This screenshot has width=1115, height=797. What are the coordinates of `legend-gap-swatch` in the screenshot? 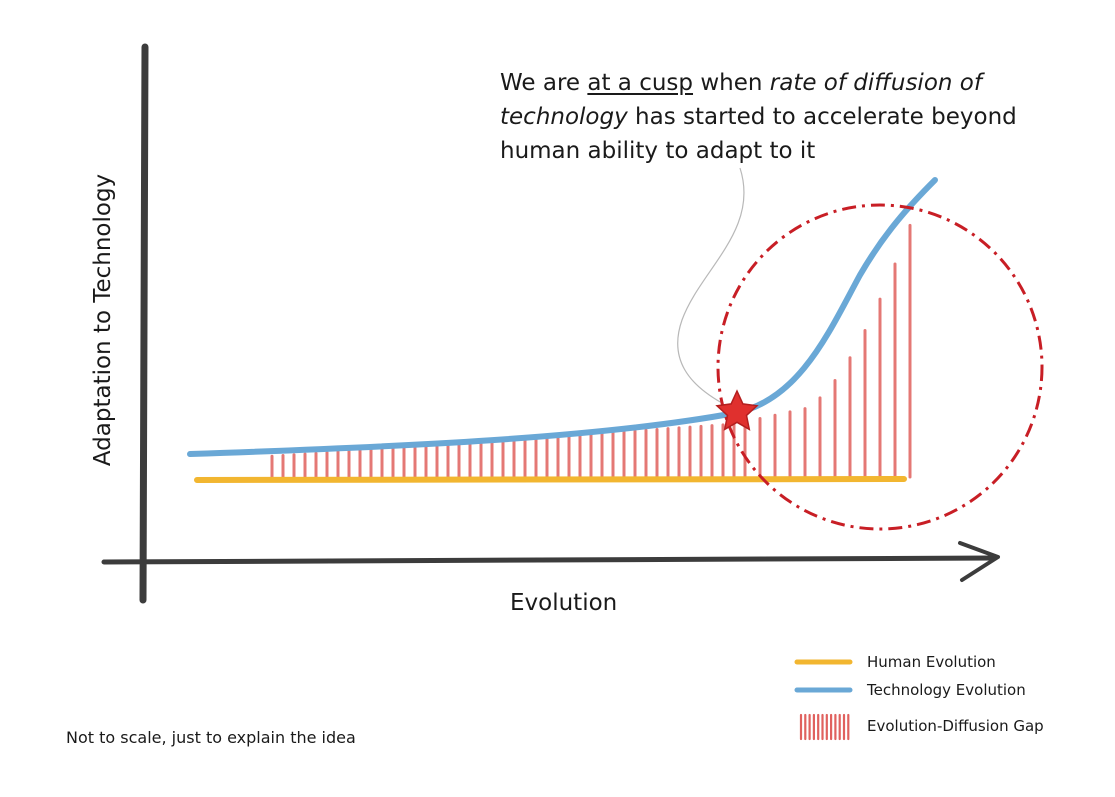 It's located at (824, 727).